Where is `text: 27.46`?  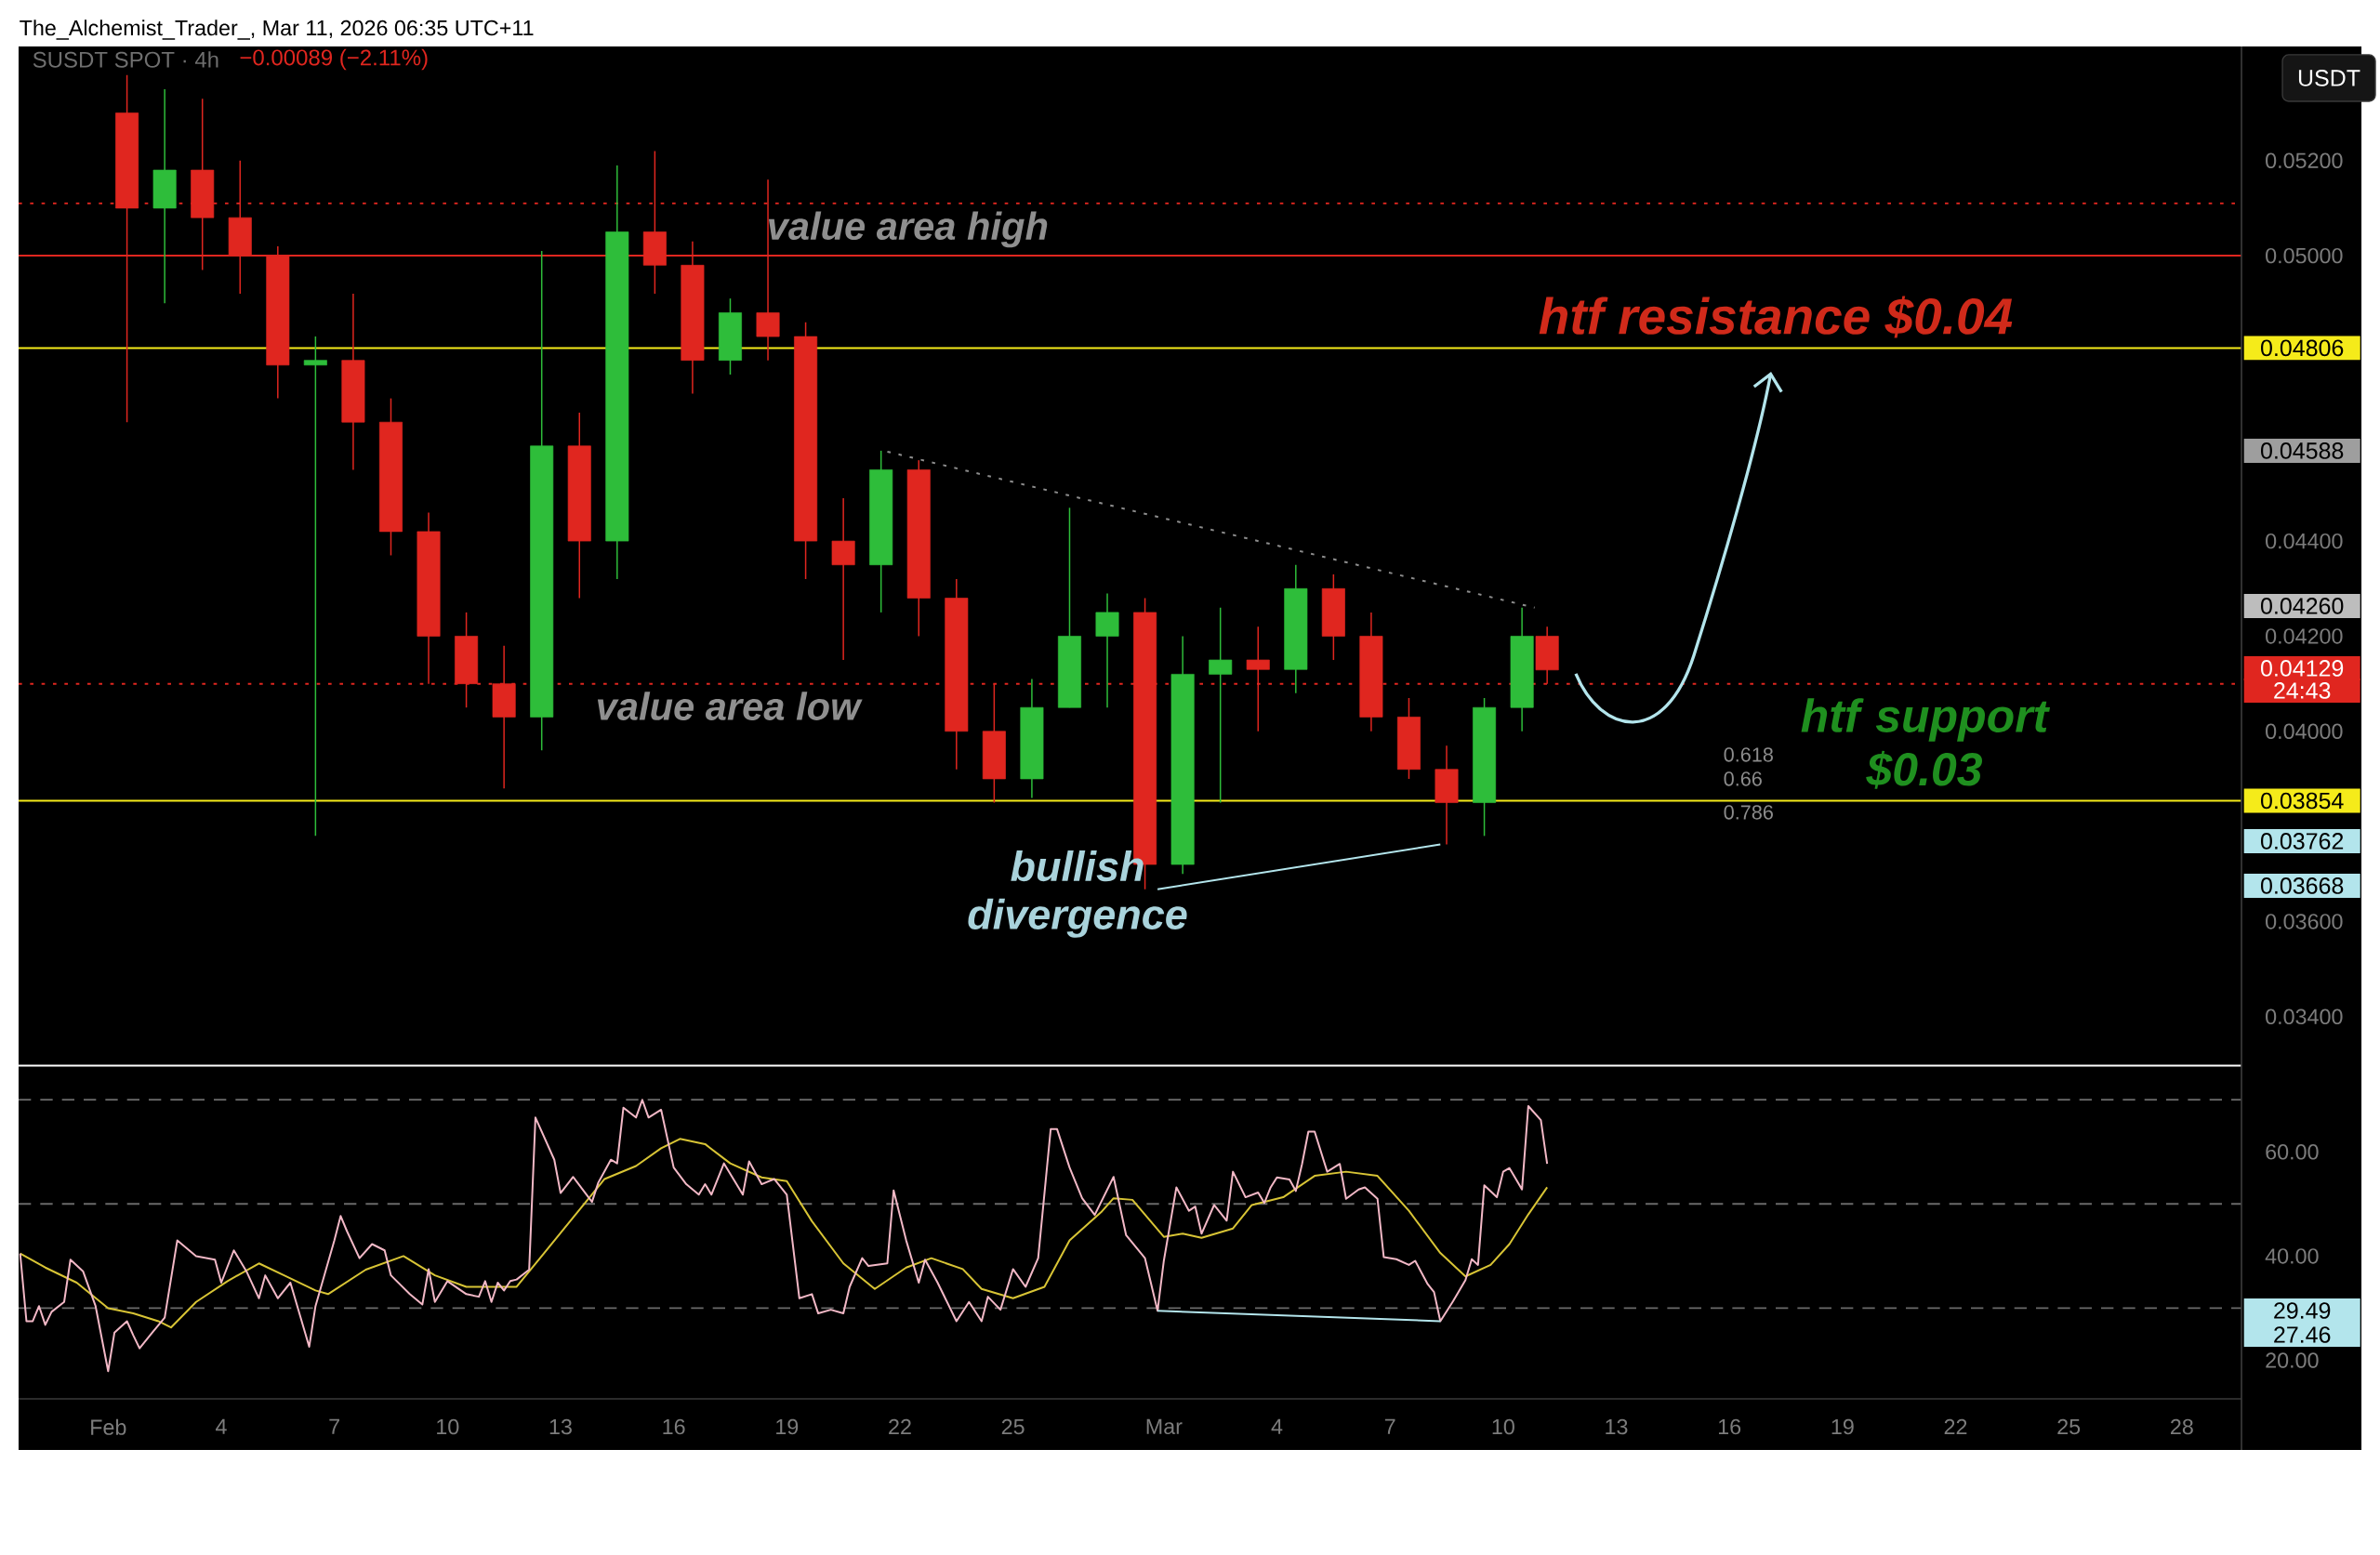
text: 27.46 is located at coordinates (2302, 1334).